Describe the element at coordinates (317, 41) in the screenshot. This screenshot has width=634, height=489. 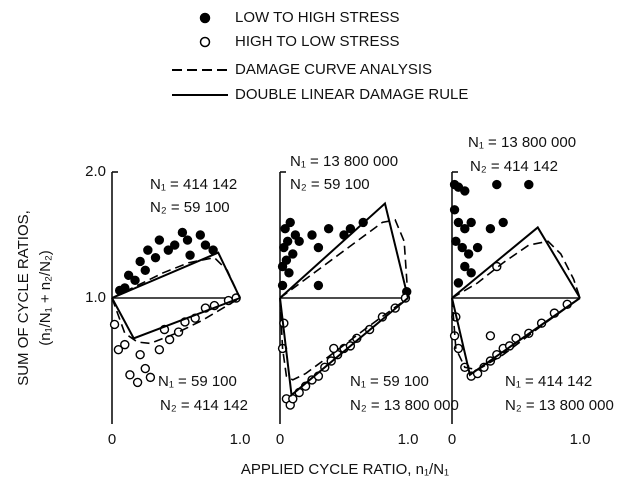
I see `legend-label: HIGH TO LOW STRESS` at that location.